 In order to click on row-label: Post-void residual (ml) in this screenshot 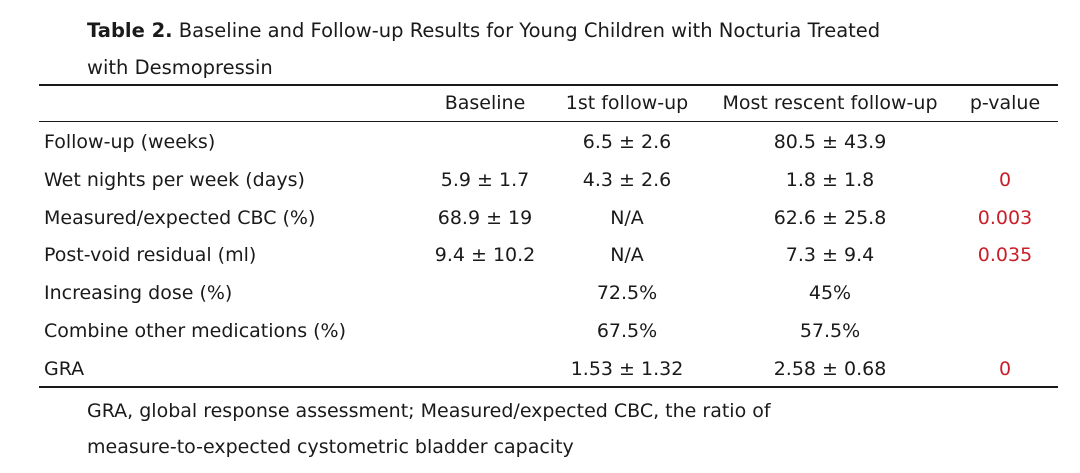, I will do `click(150, 255)`.